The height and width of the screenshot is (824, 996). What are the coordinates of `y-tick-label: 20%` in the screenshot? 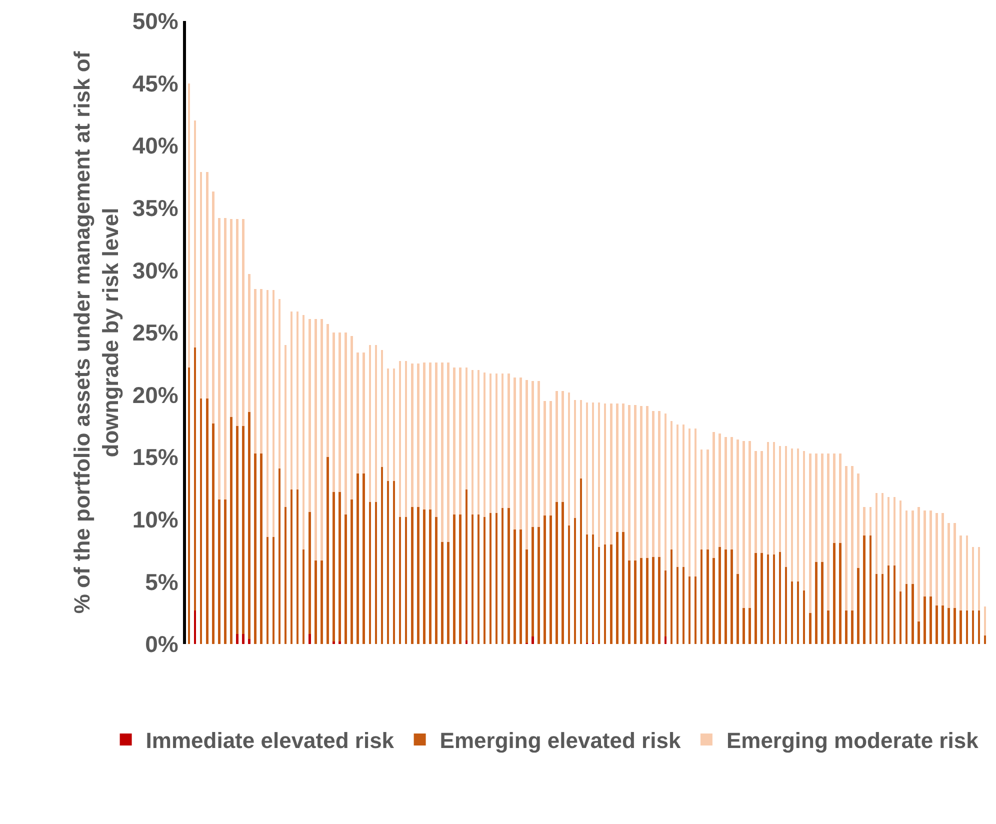 It's located at (155, 395).